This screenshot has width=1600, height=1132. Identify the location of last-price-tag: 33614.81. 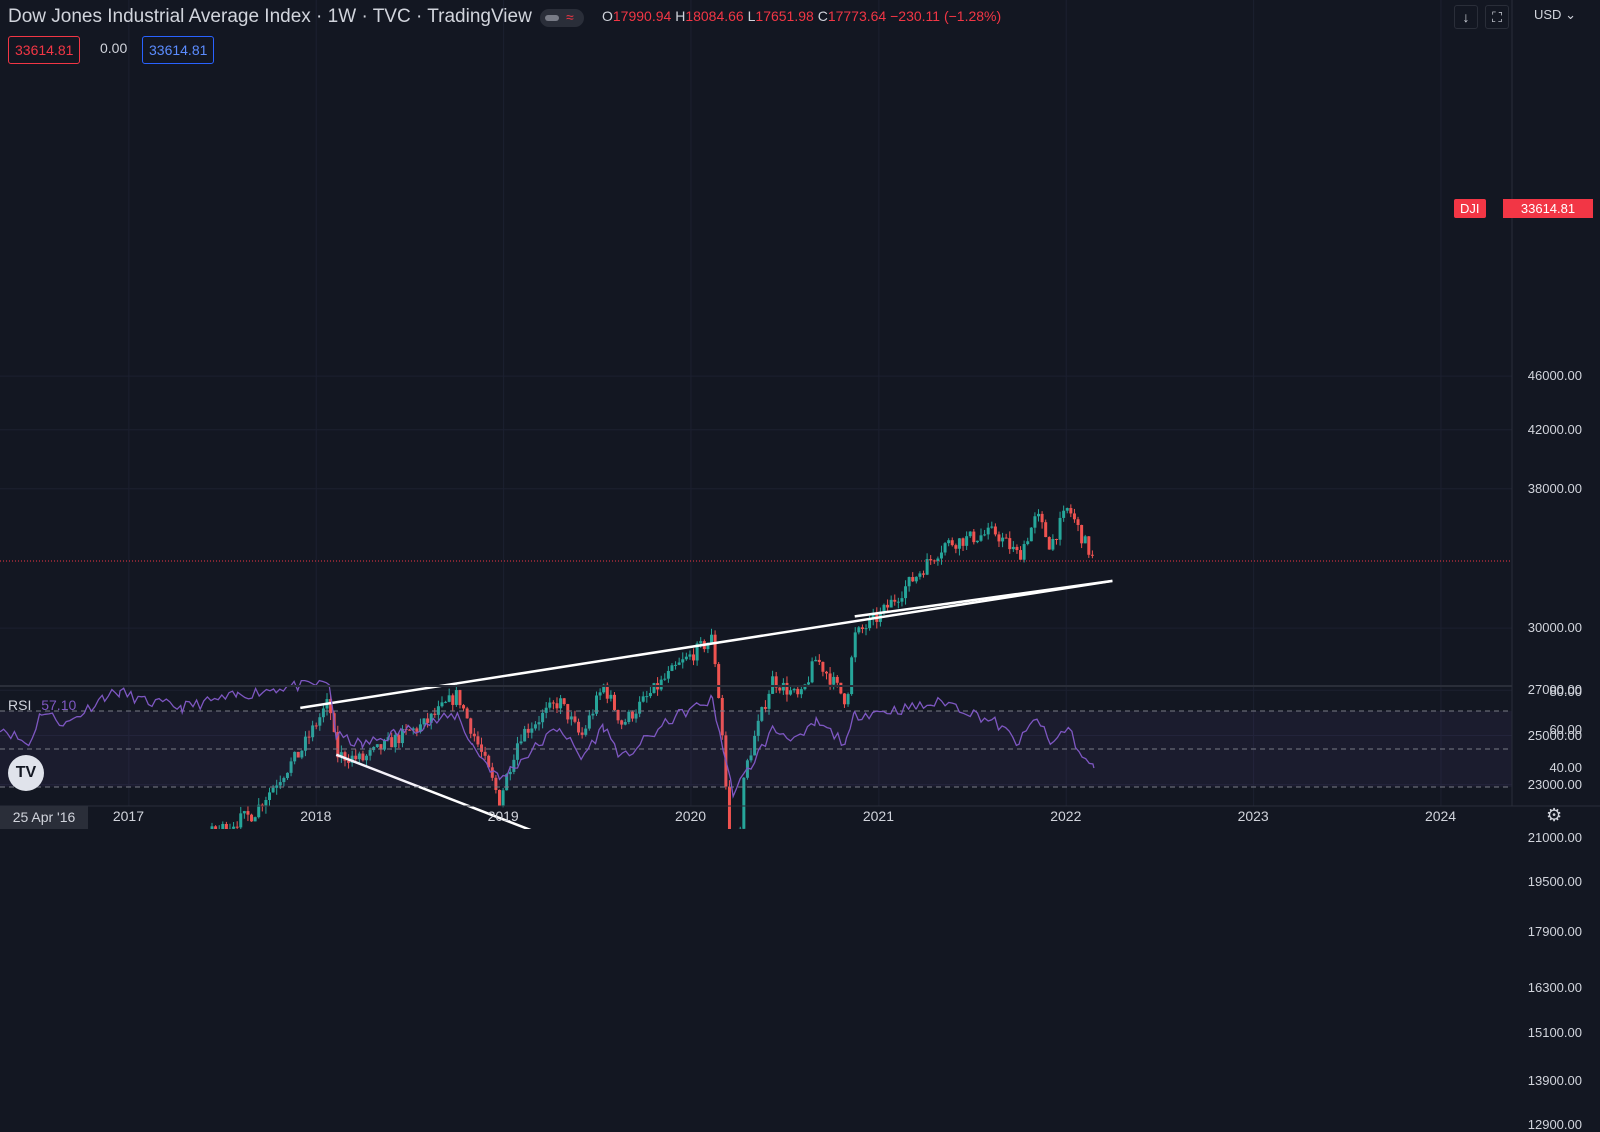
(1548, 208).